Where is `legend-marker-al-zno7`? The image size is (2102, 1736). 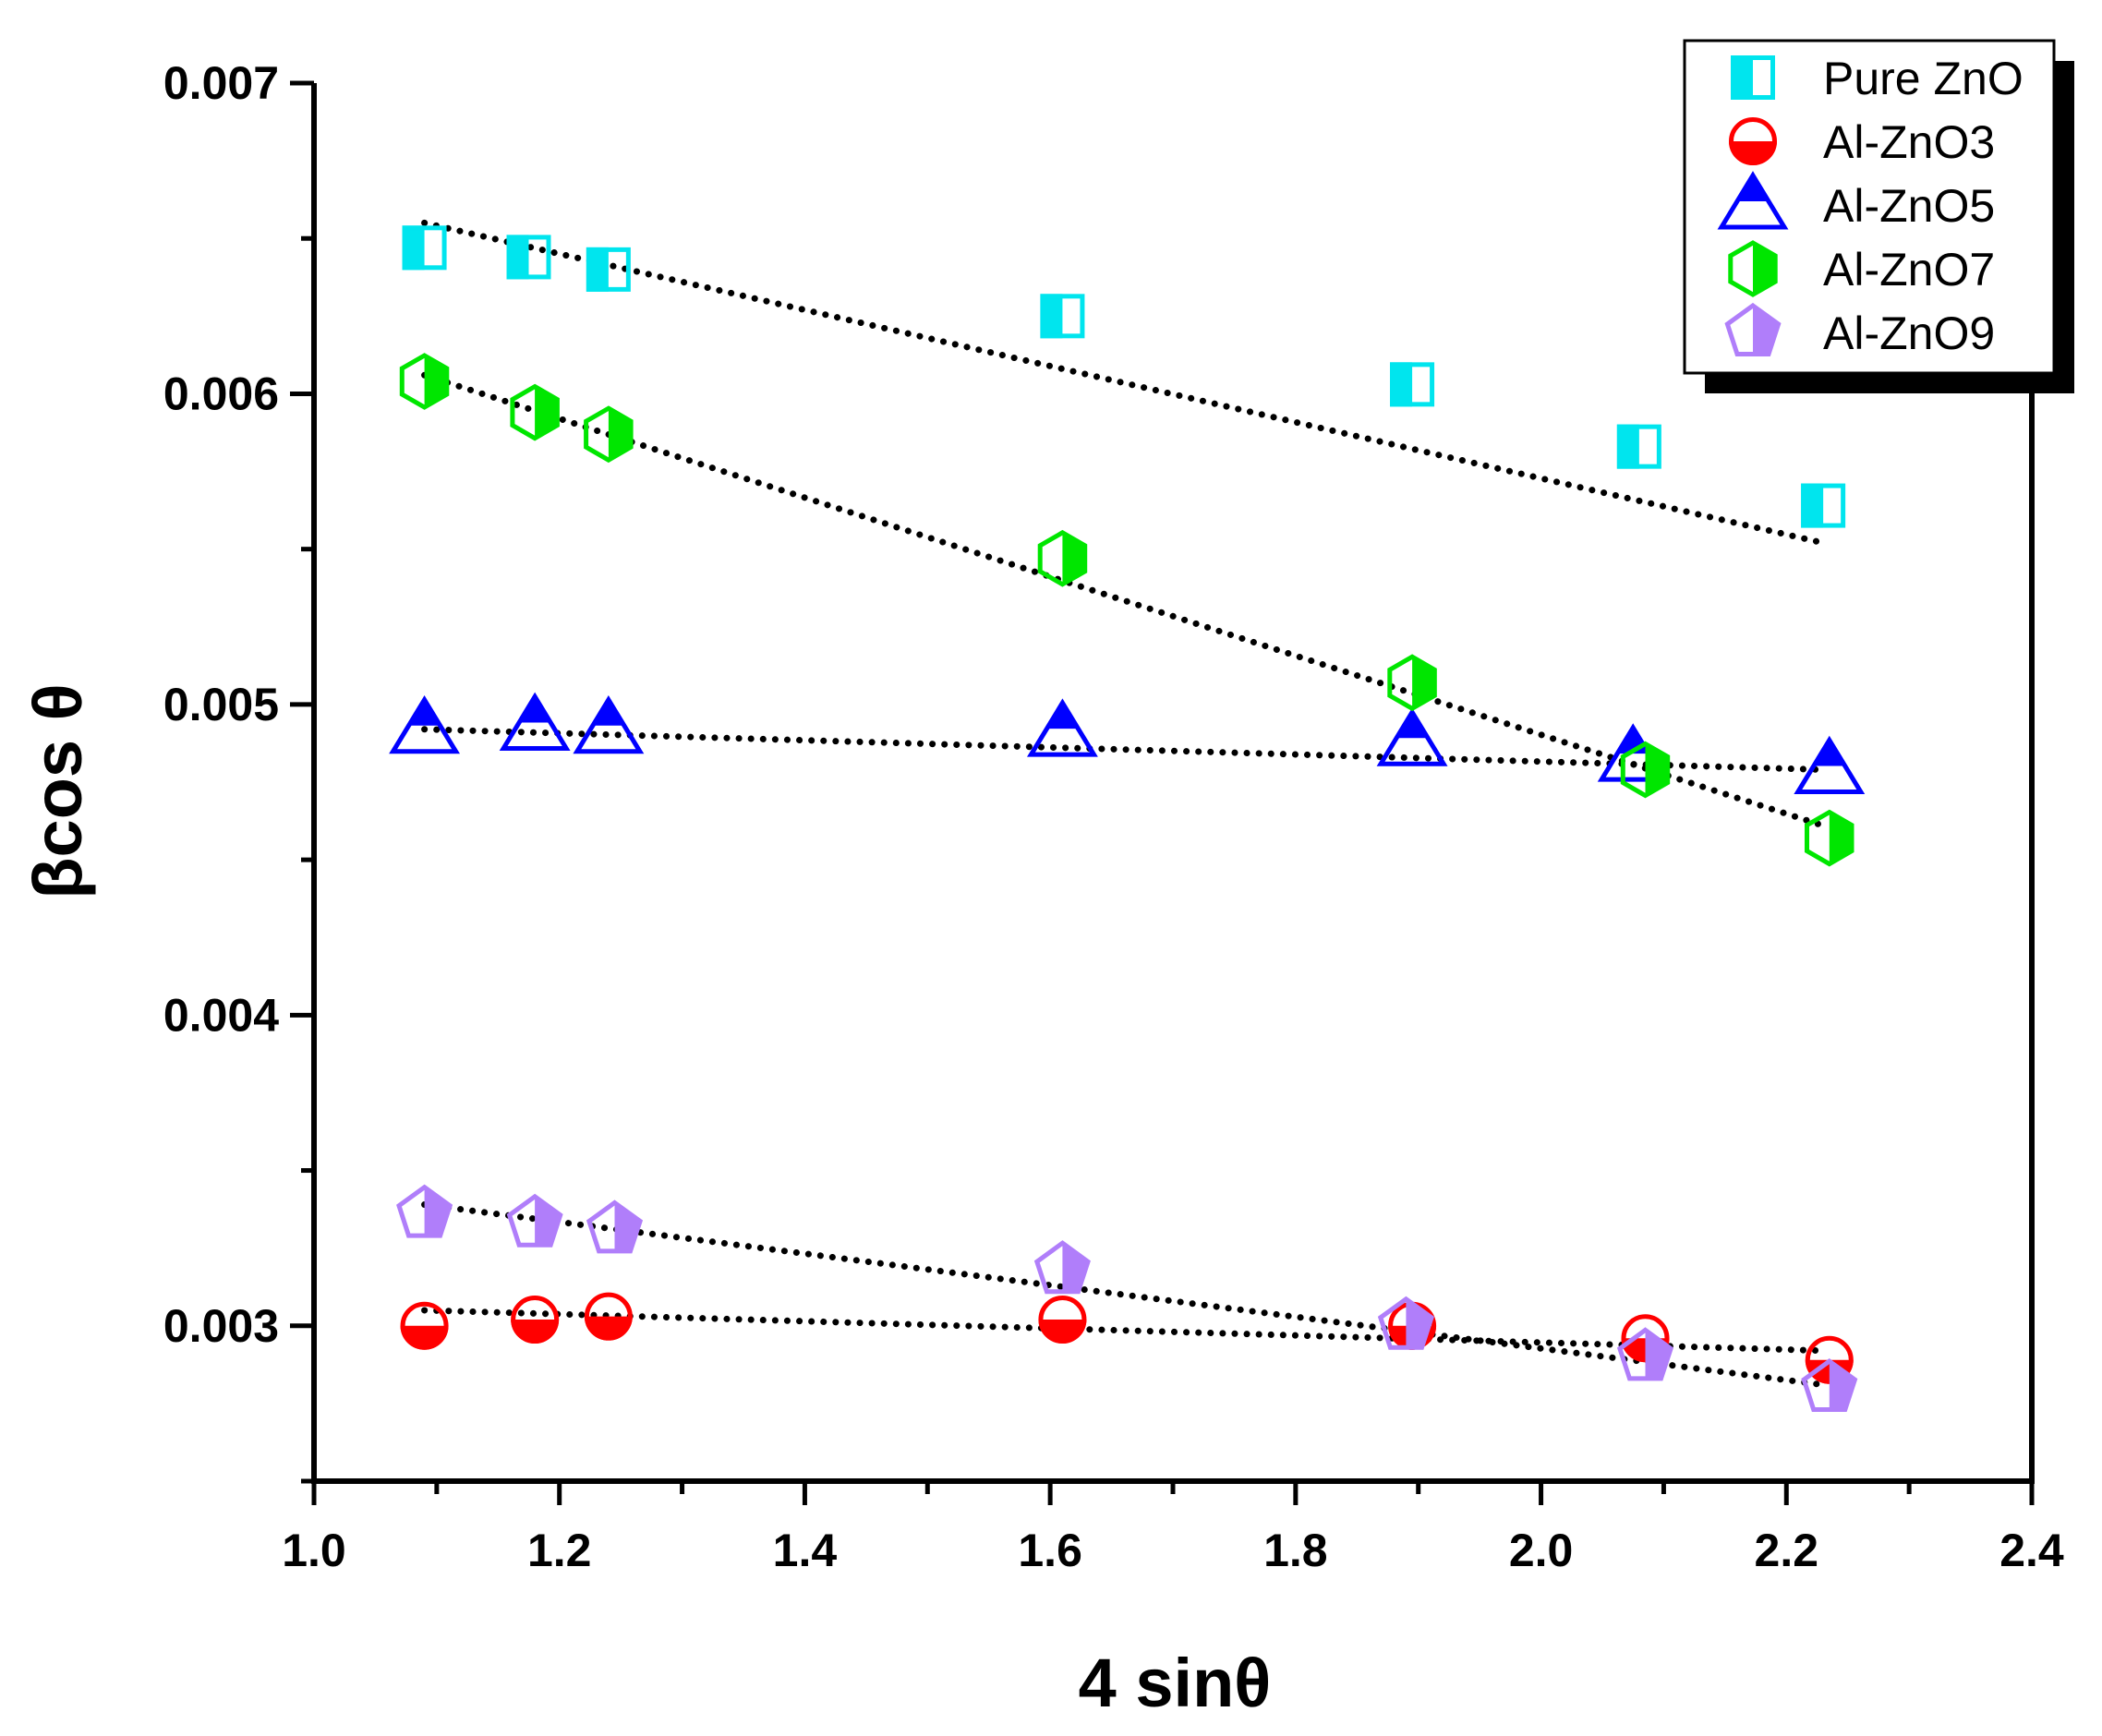 legend-marker-al-zno7 is located at coordinates (1753, 268).